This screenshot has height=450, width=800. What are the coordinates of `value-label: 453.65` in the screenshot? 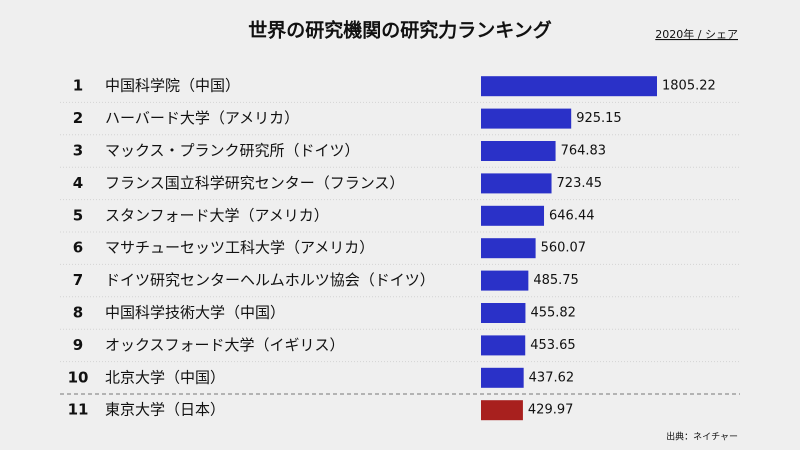 It's located at (553, 345).